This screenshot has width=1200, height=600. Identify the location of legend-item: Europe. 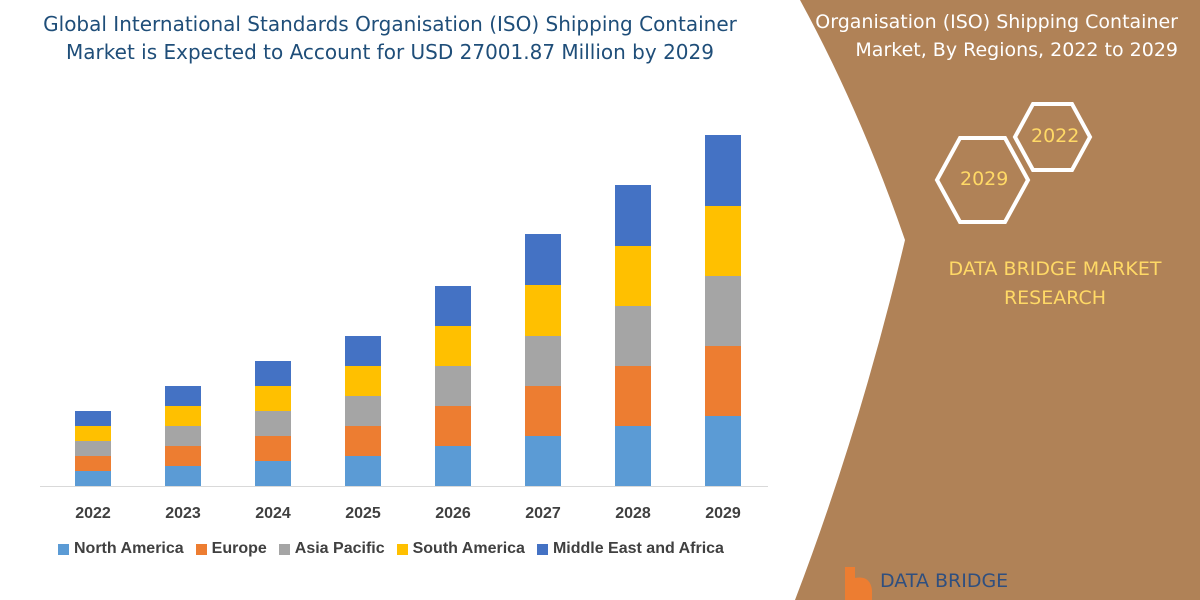
(231, 549).